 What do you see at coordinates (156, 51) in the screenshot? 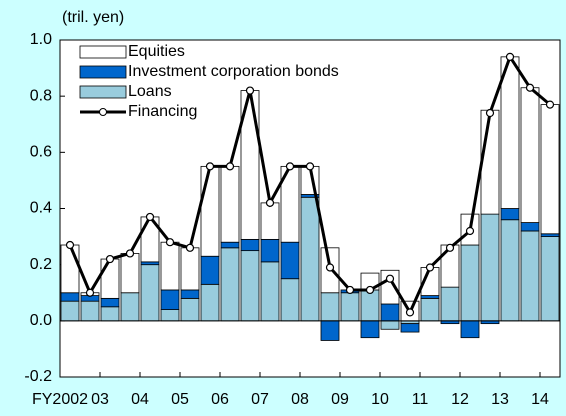
I see `legend-label: Equities` at bounding box center [156, 51].